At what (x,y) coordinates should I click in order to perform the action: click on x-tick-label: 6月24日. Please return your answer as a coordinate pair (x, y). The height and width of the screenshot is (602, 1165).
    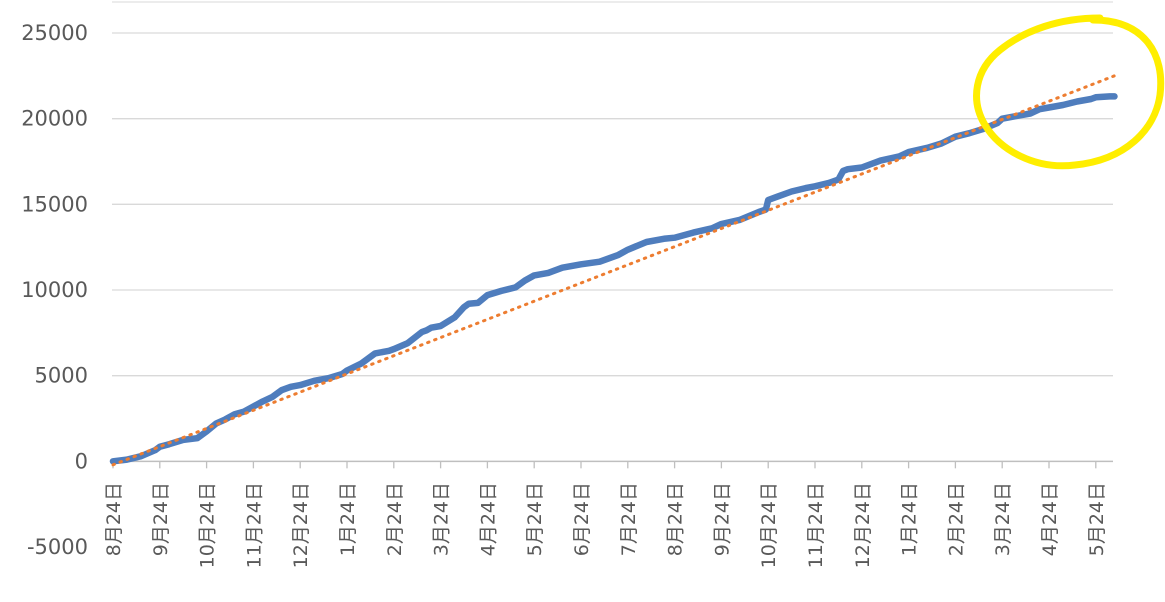
    Looking at the image, I should click on (582, 519).